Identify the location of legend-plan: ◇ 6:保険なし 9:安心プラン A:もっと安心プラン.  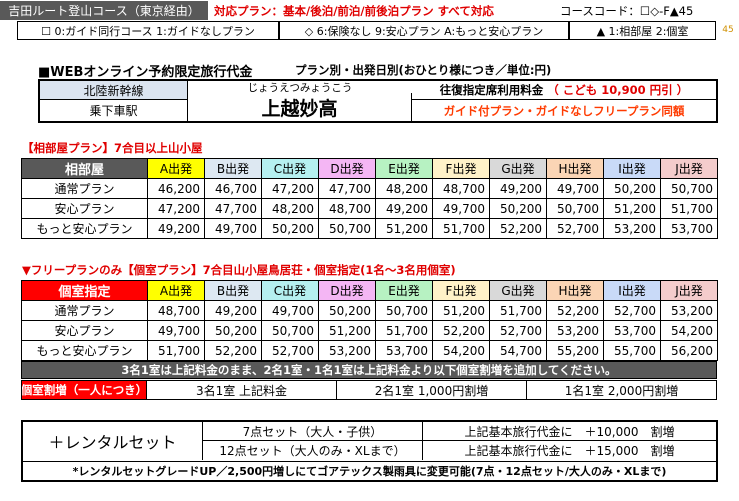
(424, 30).